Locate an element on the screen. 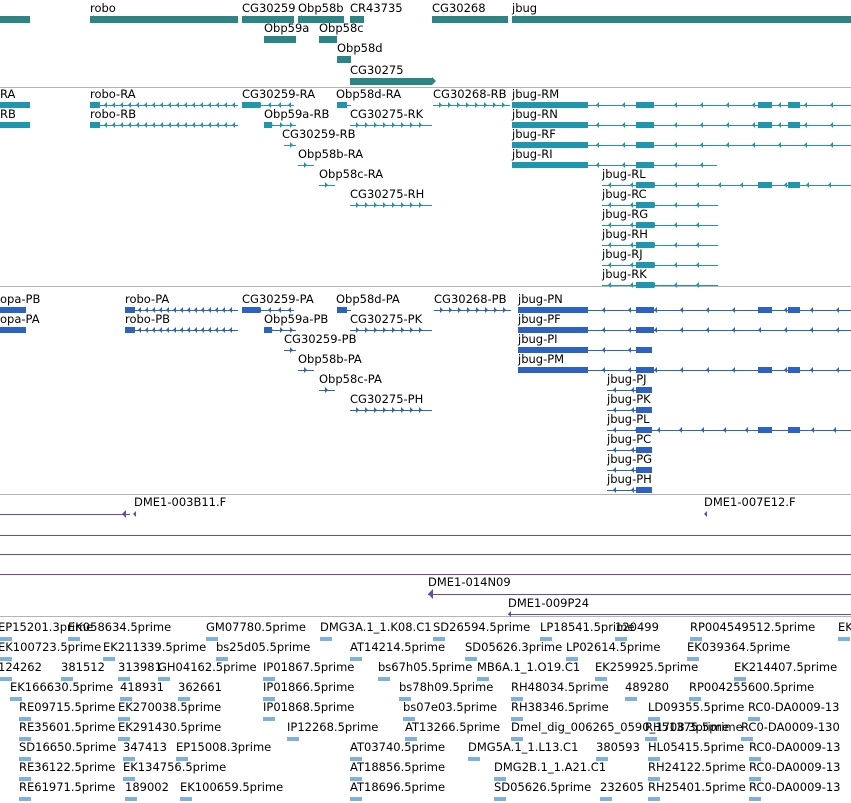 Image resolution: width=851 pixels, height=803 pixels. est-label: 381512 is located at coordinates (83, 667).